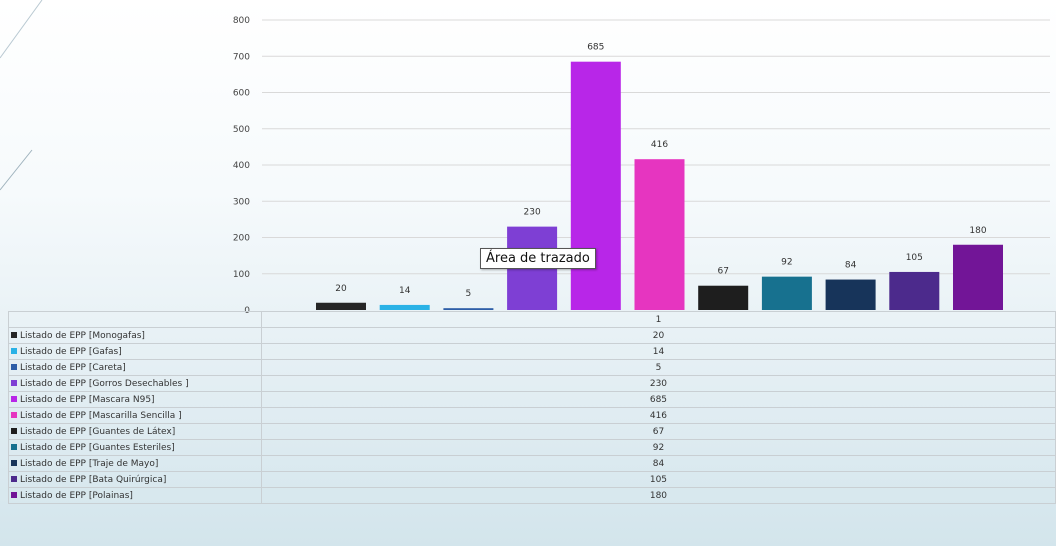  What do you see at coordinates (658, 463) in the screenshot?
I see `series-value-cell: 84` at bounding box center [658, 463].